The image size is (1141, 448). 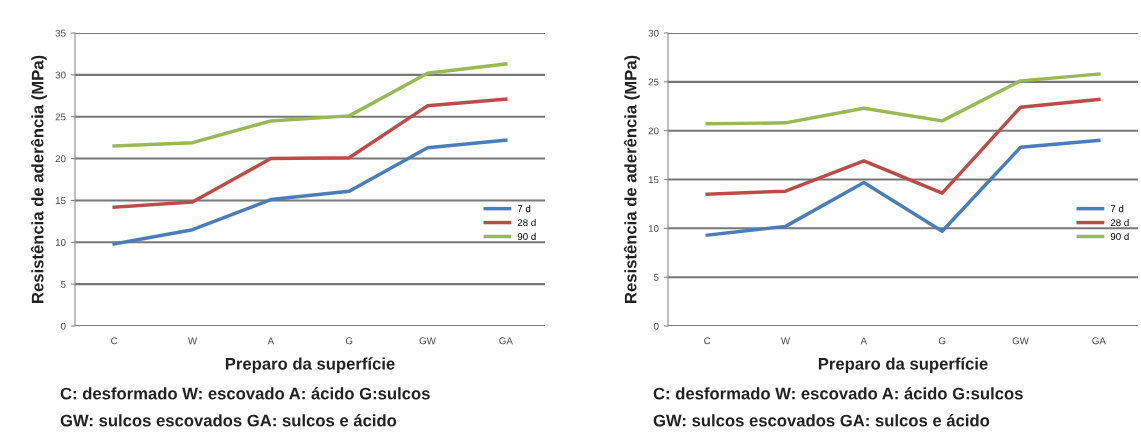 I want to click on y-tick-label: 35, so click(x=60, y=33).